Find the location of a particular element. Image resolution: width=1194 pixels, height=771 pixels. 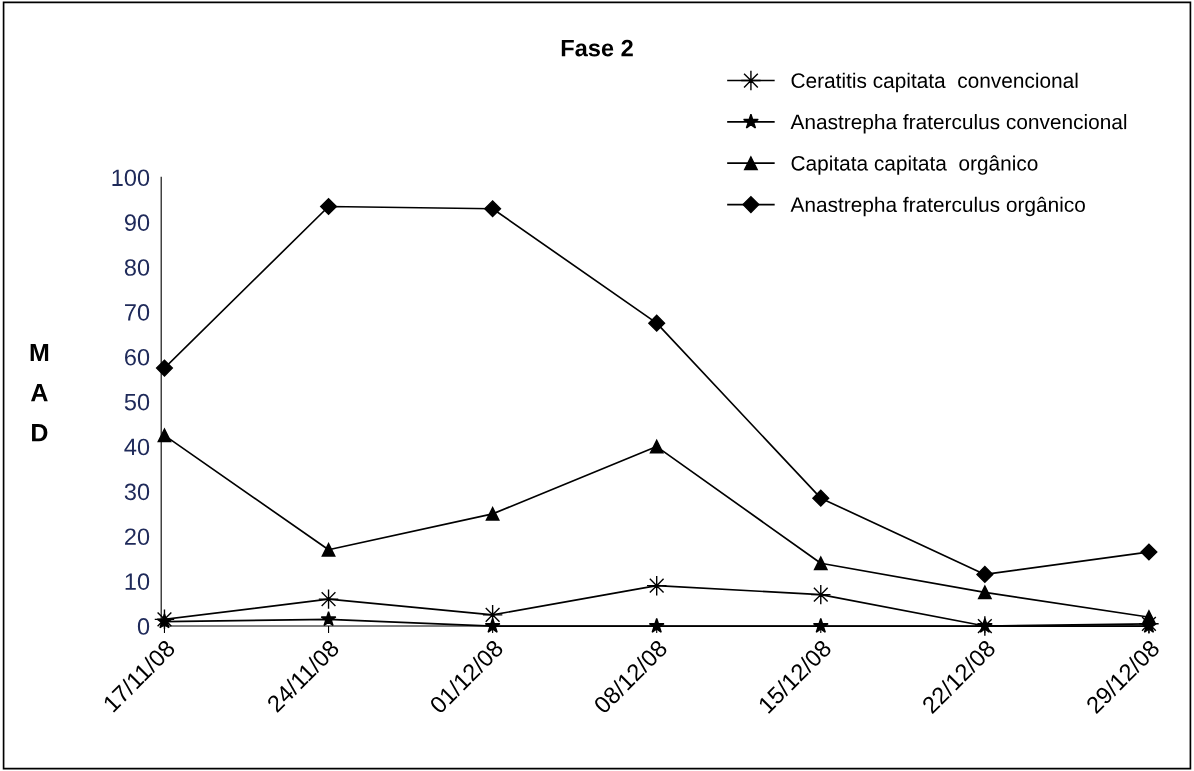

y-tick-label: 20 is located at coordinates (137, 537).